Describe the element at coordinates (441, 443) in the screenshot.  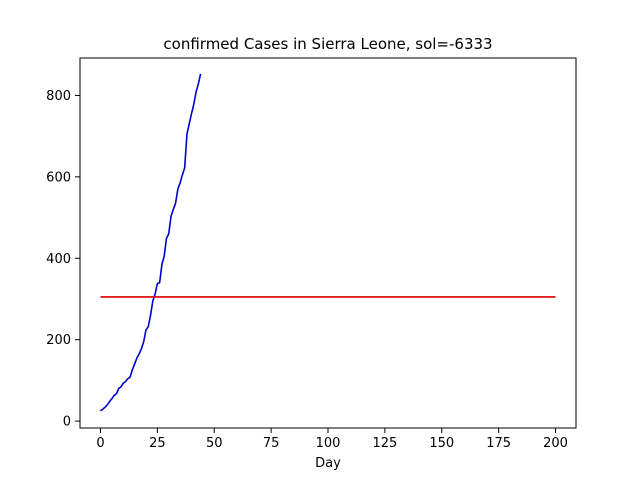
I see `x-tick-label: 150` at that location.